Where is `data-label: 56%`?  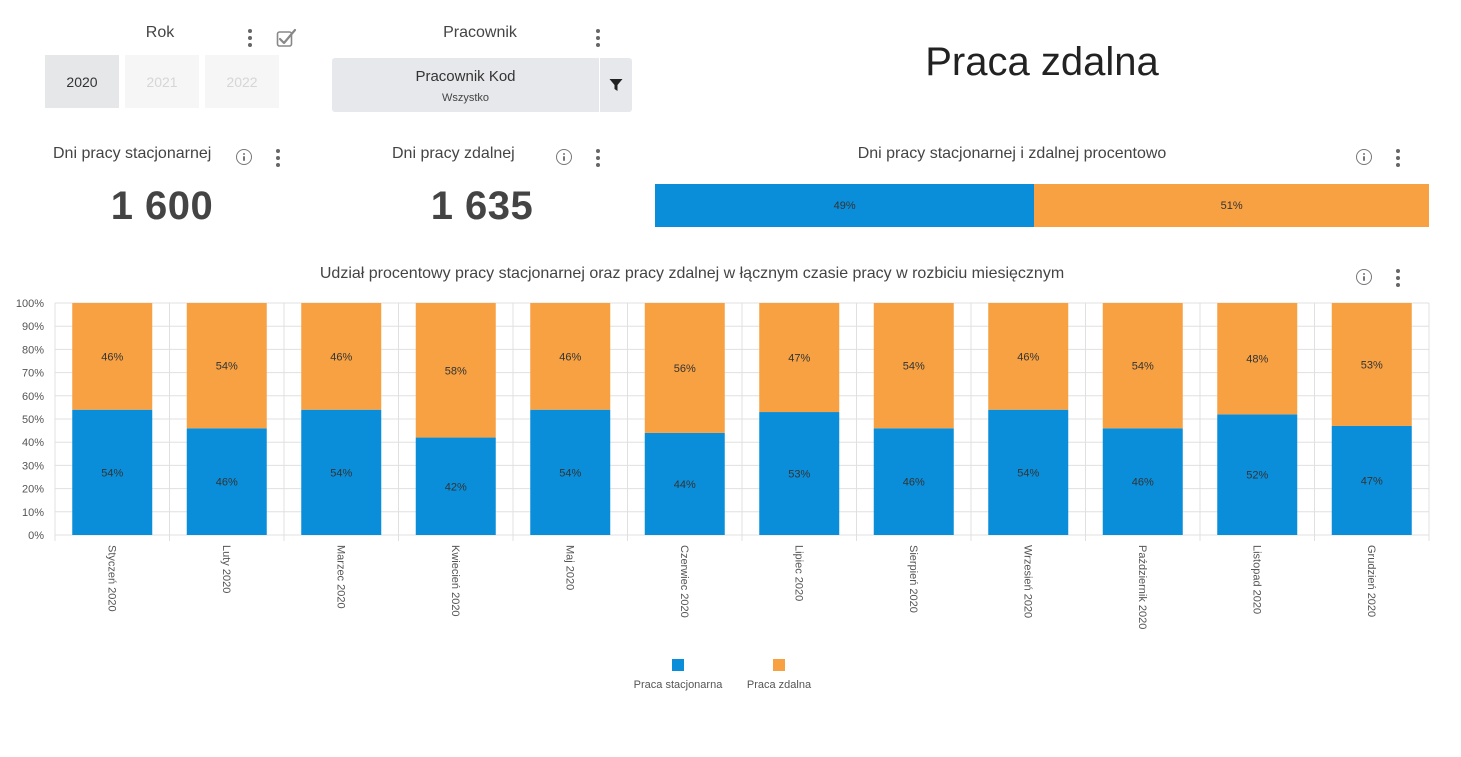
data-label: 56% is located at coordinates (685, 369).